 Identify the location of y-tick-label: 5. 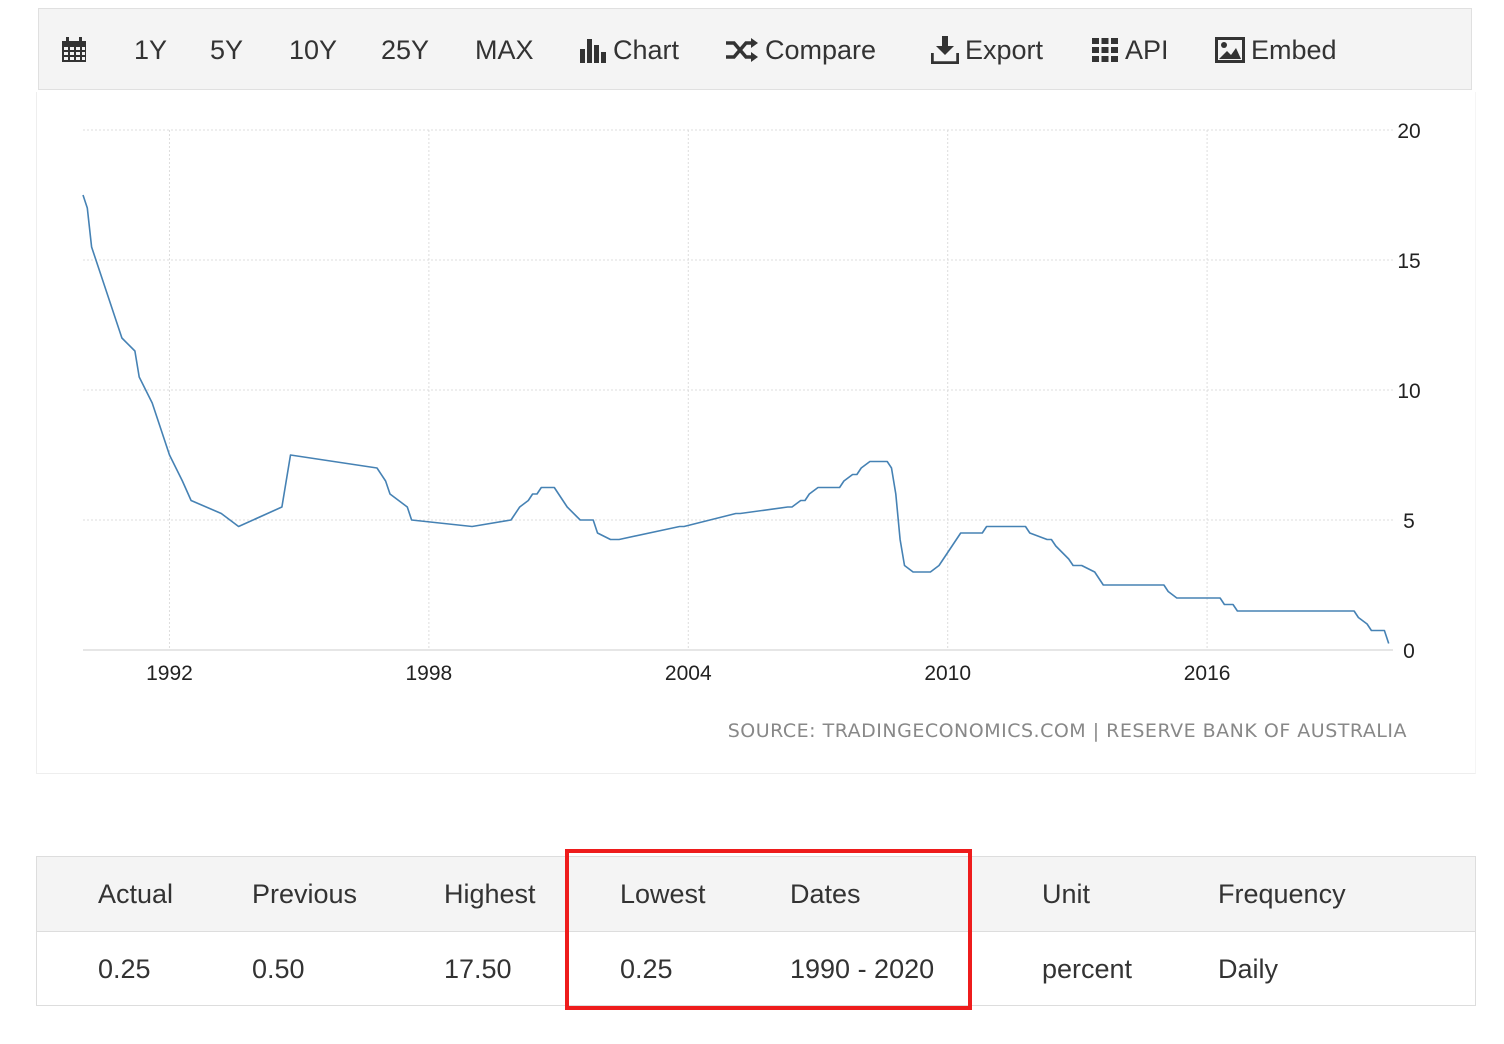
(1409, 521).